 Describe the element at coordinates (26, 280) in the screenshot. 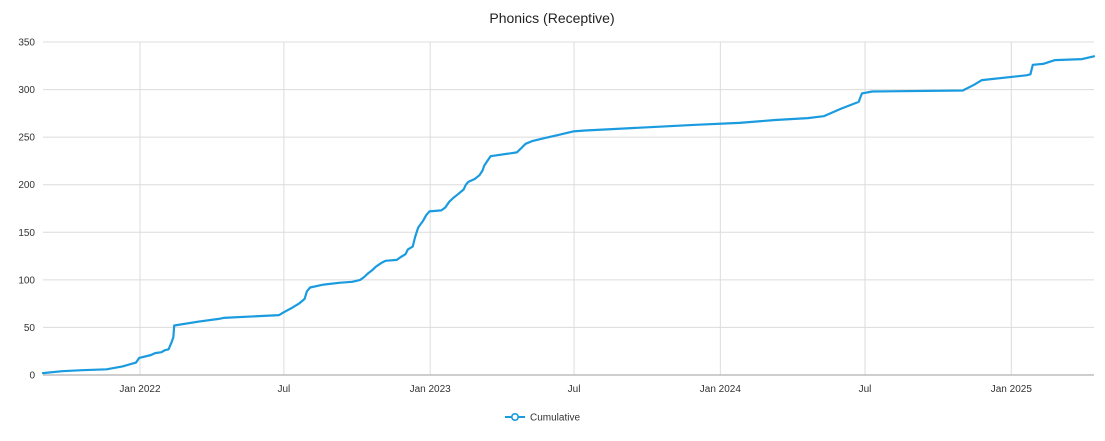

I see `y-tick-label: 100` at that location.